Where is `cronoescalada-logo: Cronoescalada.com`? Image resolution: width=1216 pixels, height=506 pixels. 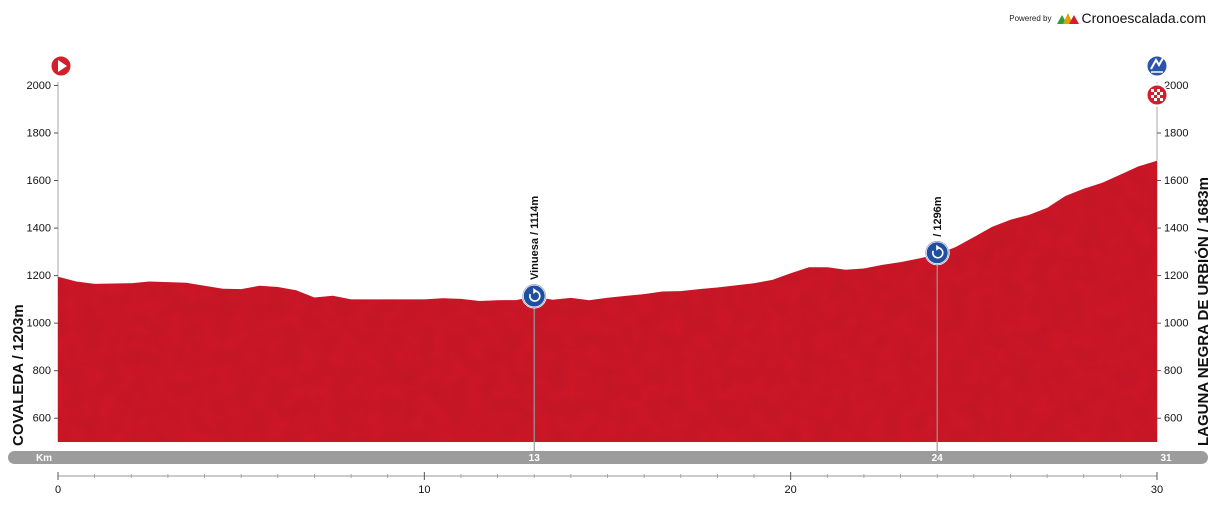 cronoescalada-logo: Cronoescalada.com is located at coordinates (1131, 18).